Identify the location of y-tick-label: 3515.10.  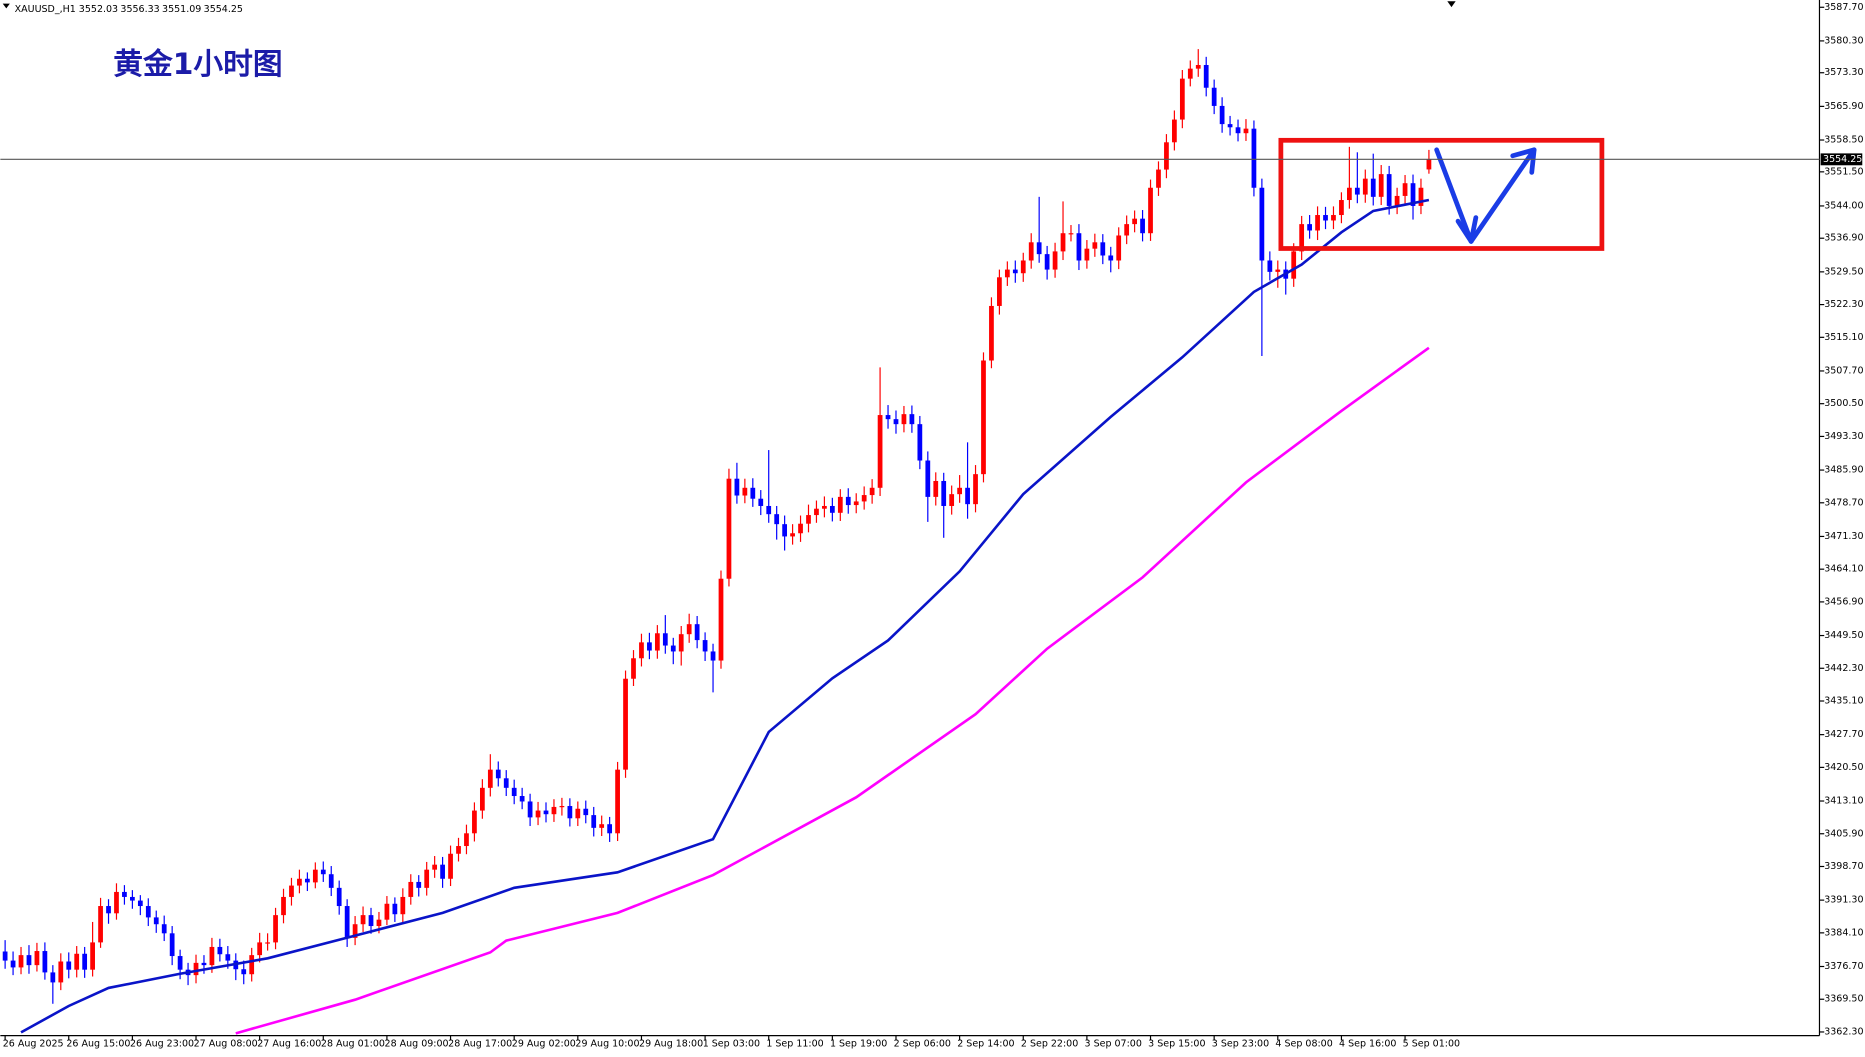
(1843, 337).